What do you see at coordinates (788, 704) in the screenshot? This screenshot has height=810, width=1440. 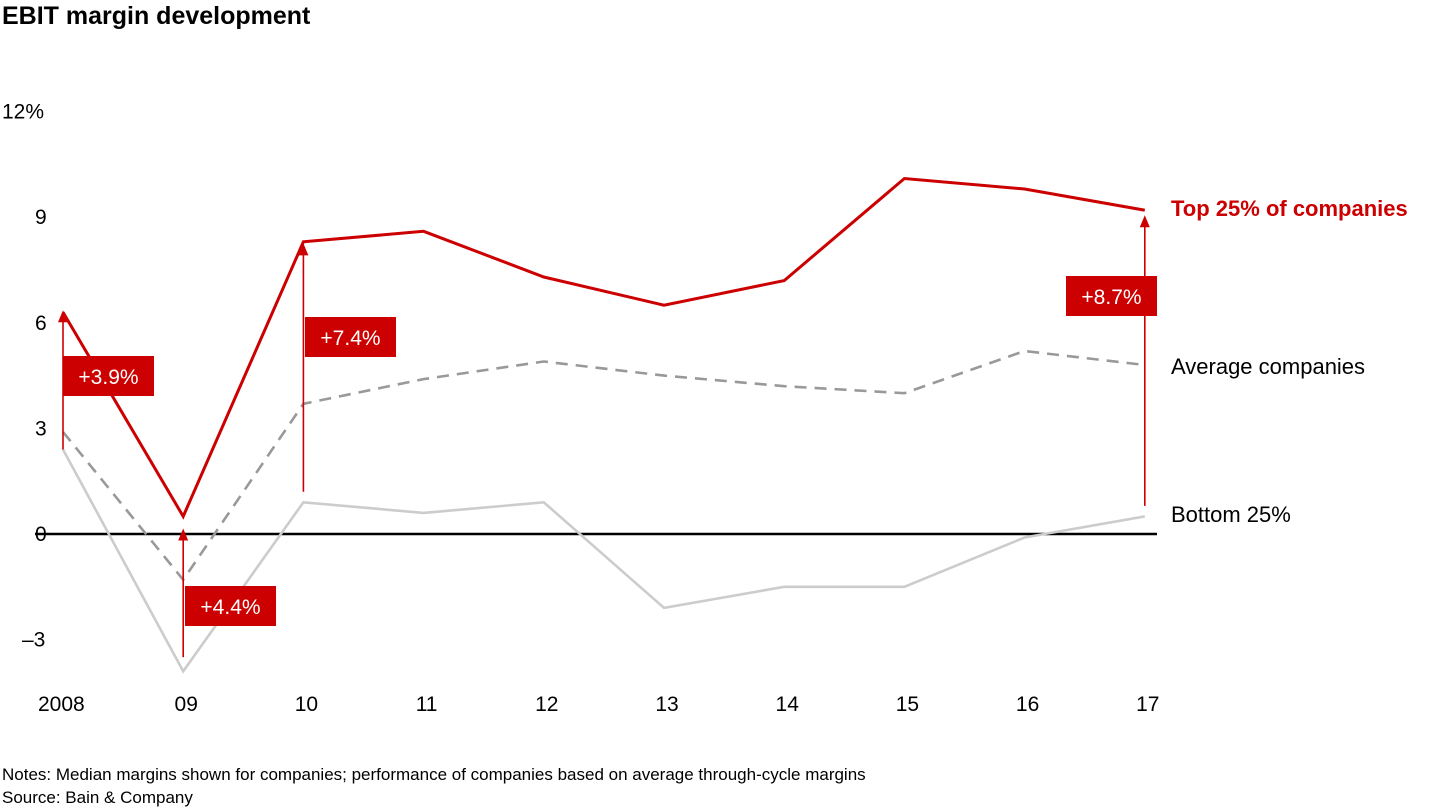 I see `x-tick-label: 14` at bounding box center [788, 704].